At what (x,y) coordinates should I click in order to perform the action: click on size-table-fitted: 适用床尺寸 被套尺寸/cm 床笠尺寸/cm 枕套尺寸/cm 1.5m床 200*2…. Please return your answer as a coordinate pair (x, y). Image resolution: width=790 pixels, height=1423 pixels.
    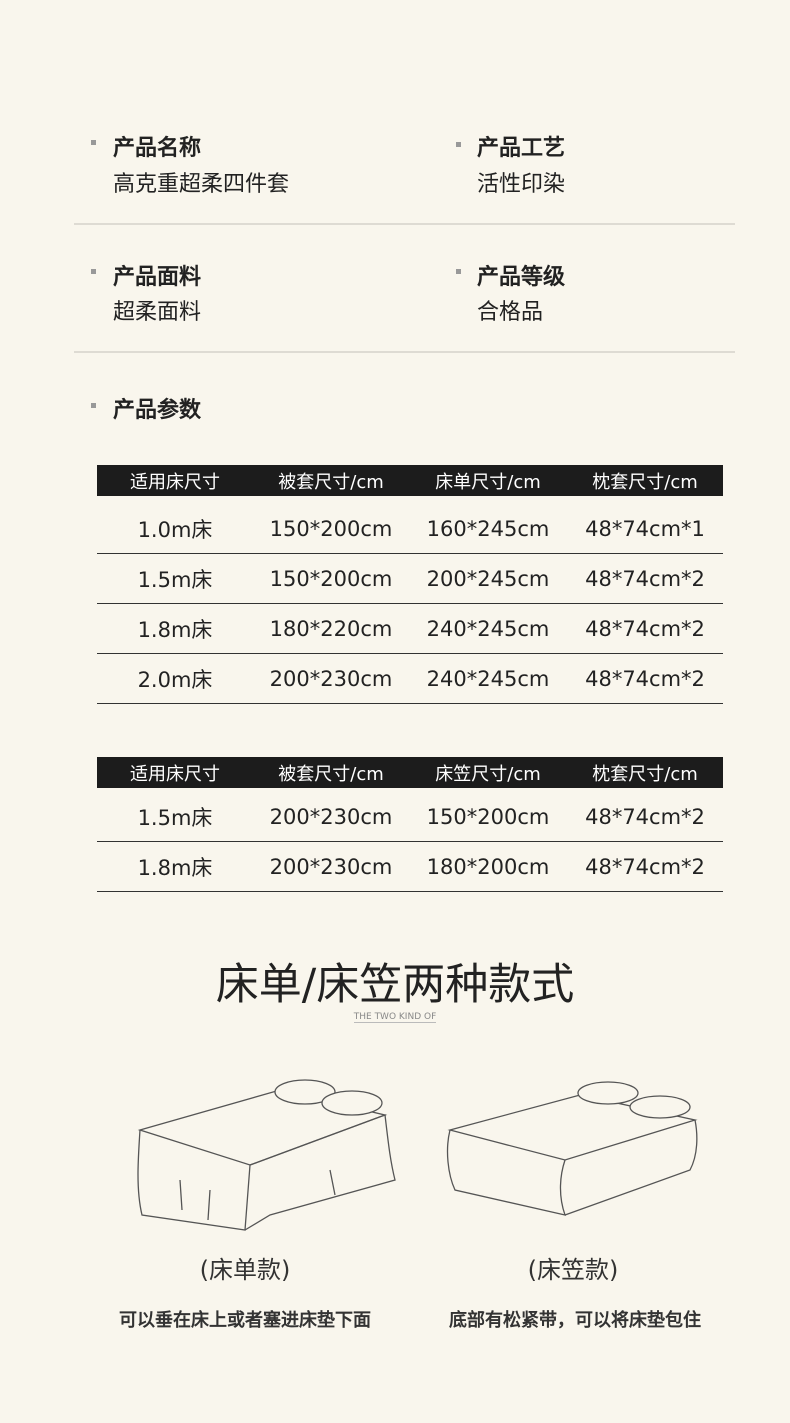
    Looking at the image, I should click on (410, 824).